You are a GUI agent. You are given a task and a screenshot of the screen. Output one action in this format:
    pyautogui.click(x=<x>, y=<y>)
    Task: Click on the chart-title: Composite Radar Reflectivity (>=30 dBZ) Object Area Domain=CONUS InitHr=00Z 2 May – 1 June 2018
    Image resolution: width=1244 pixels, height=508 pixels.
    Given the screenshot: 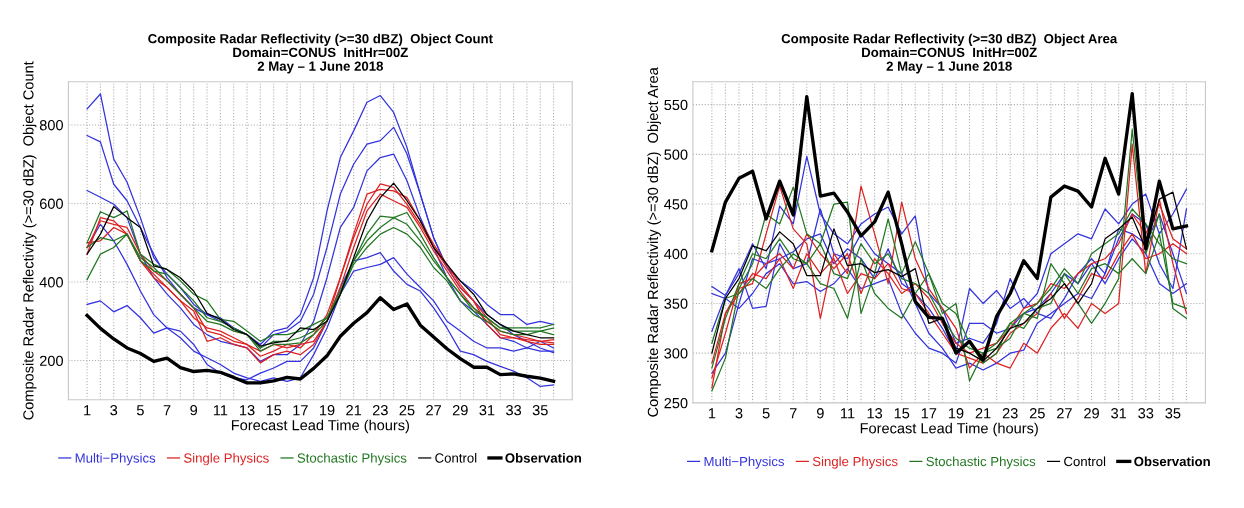 What is the action you would take?
    pyautogui.click(x=949, y=53)
    